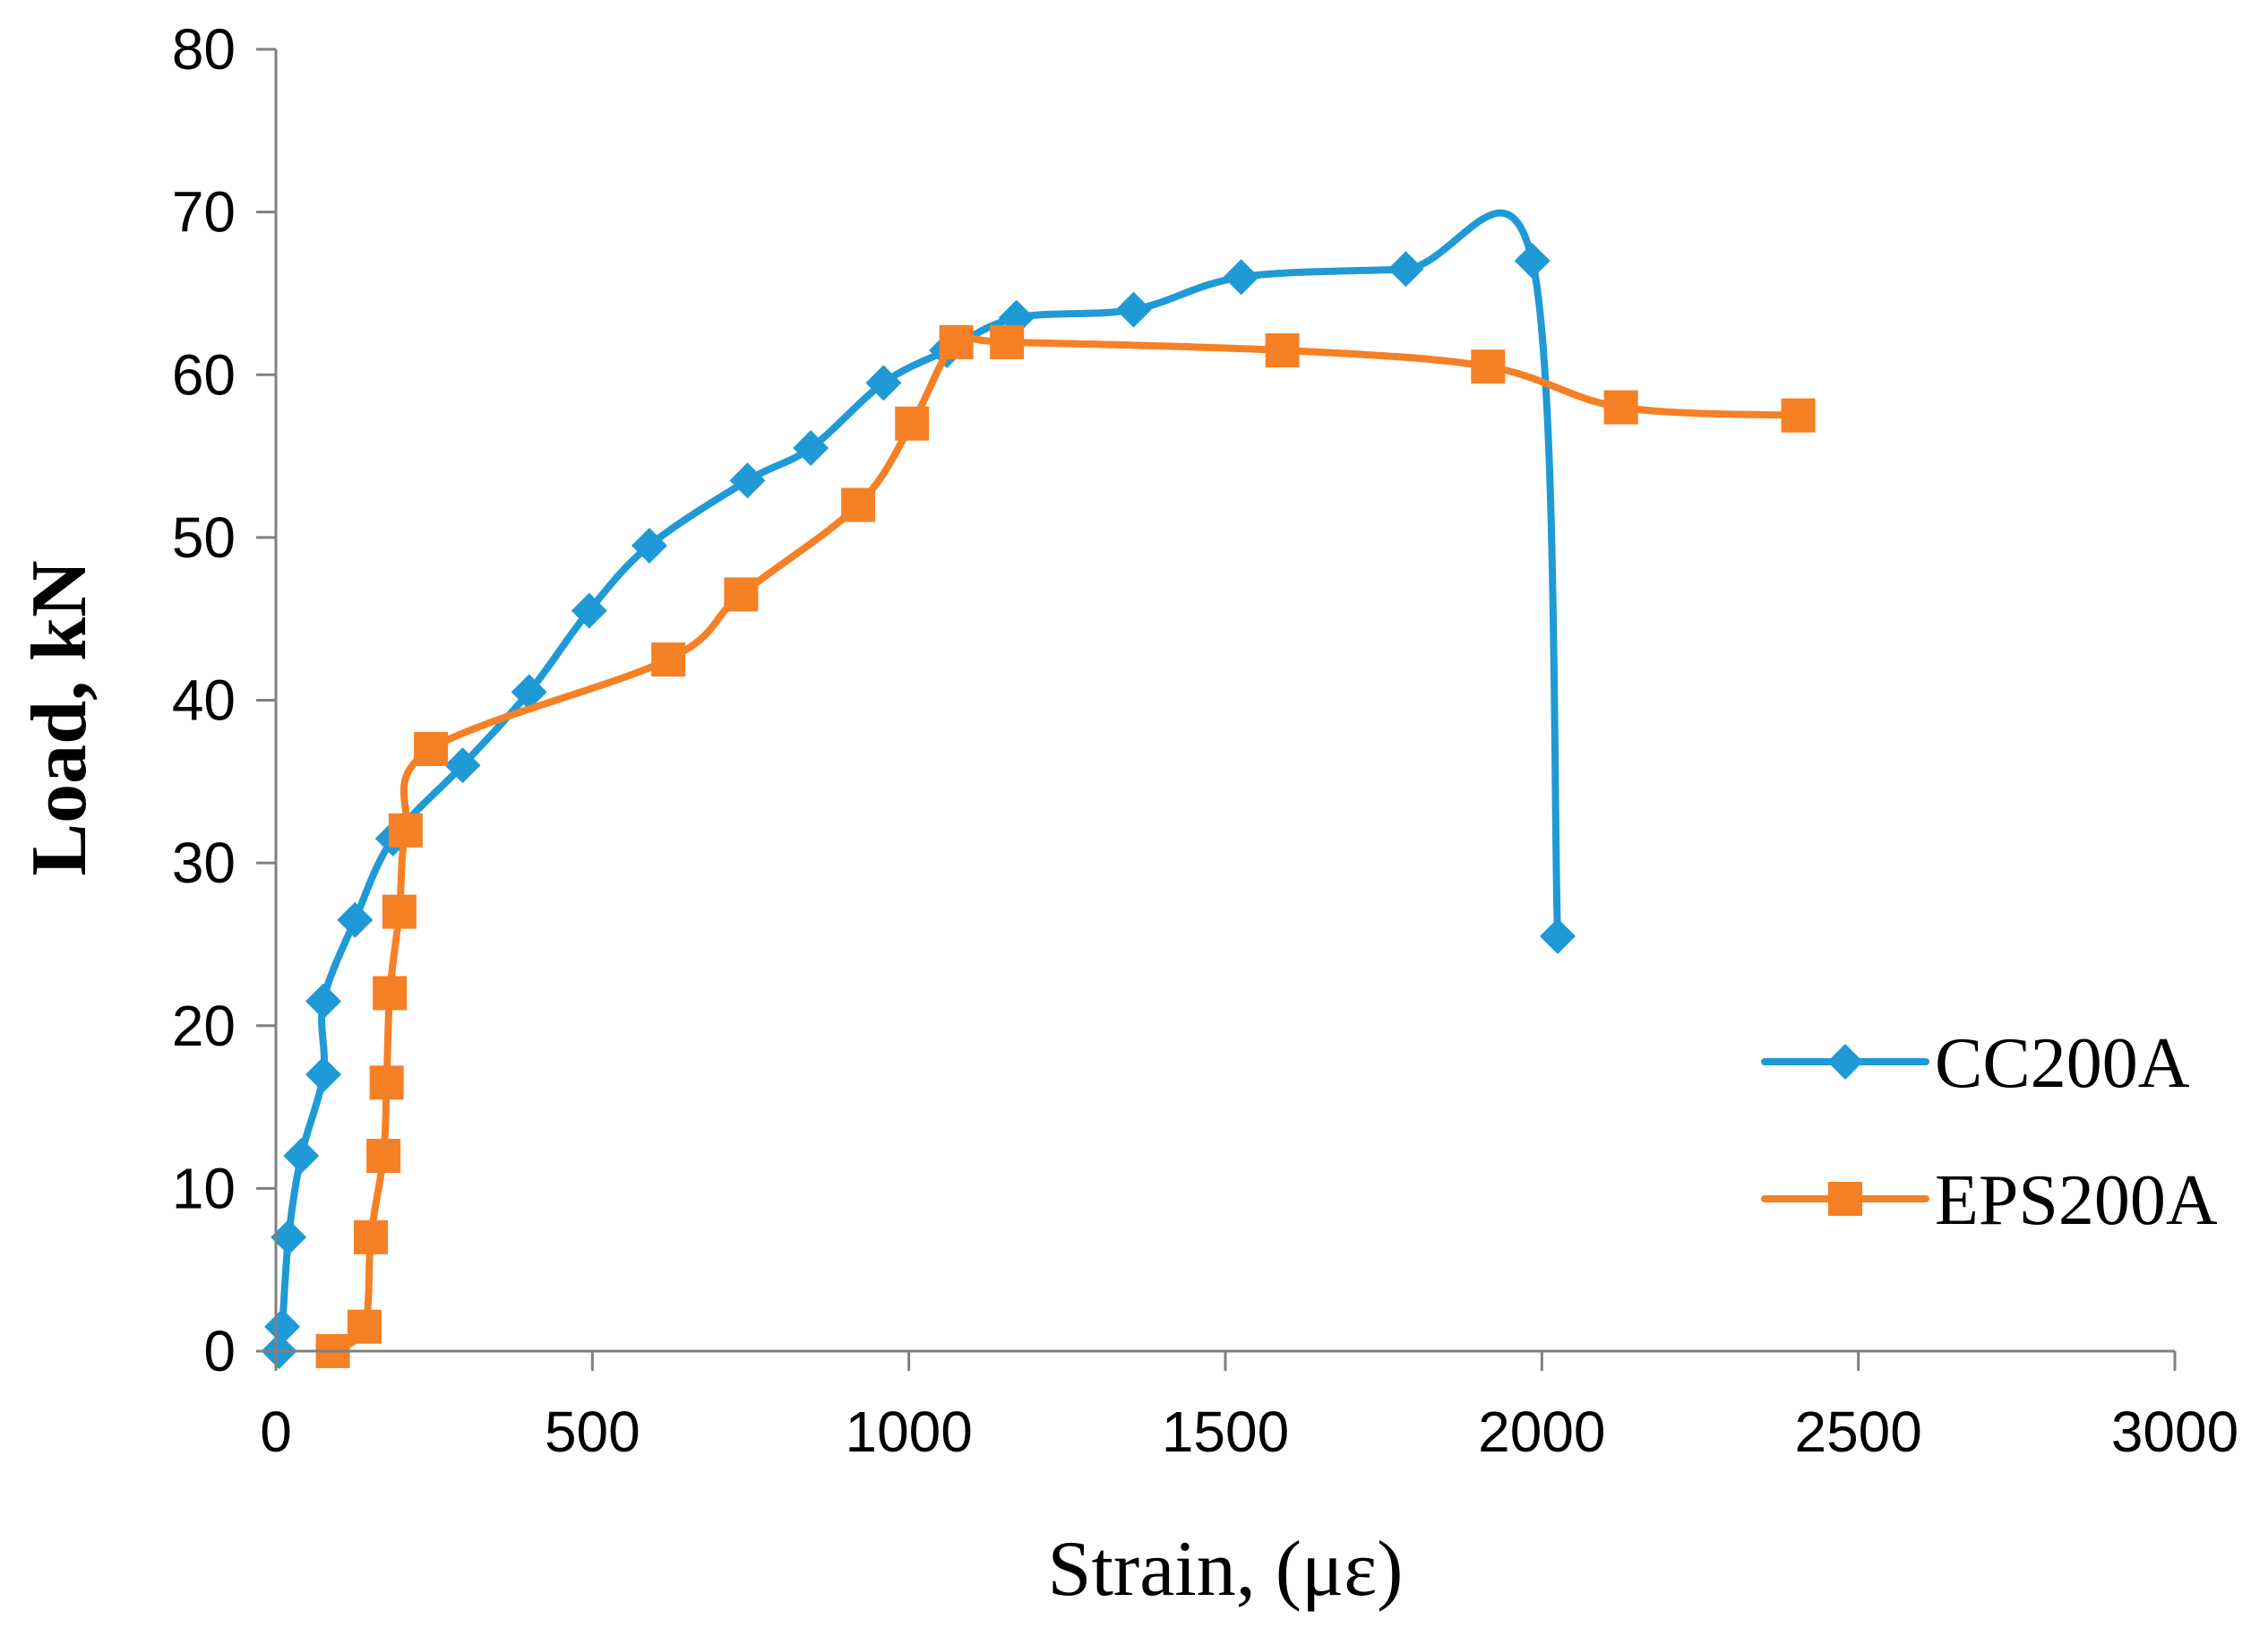 The width and height of the screenshot is (2268, 1628). I want to click on y-tick-label: 70, so click(204, 212).